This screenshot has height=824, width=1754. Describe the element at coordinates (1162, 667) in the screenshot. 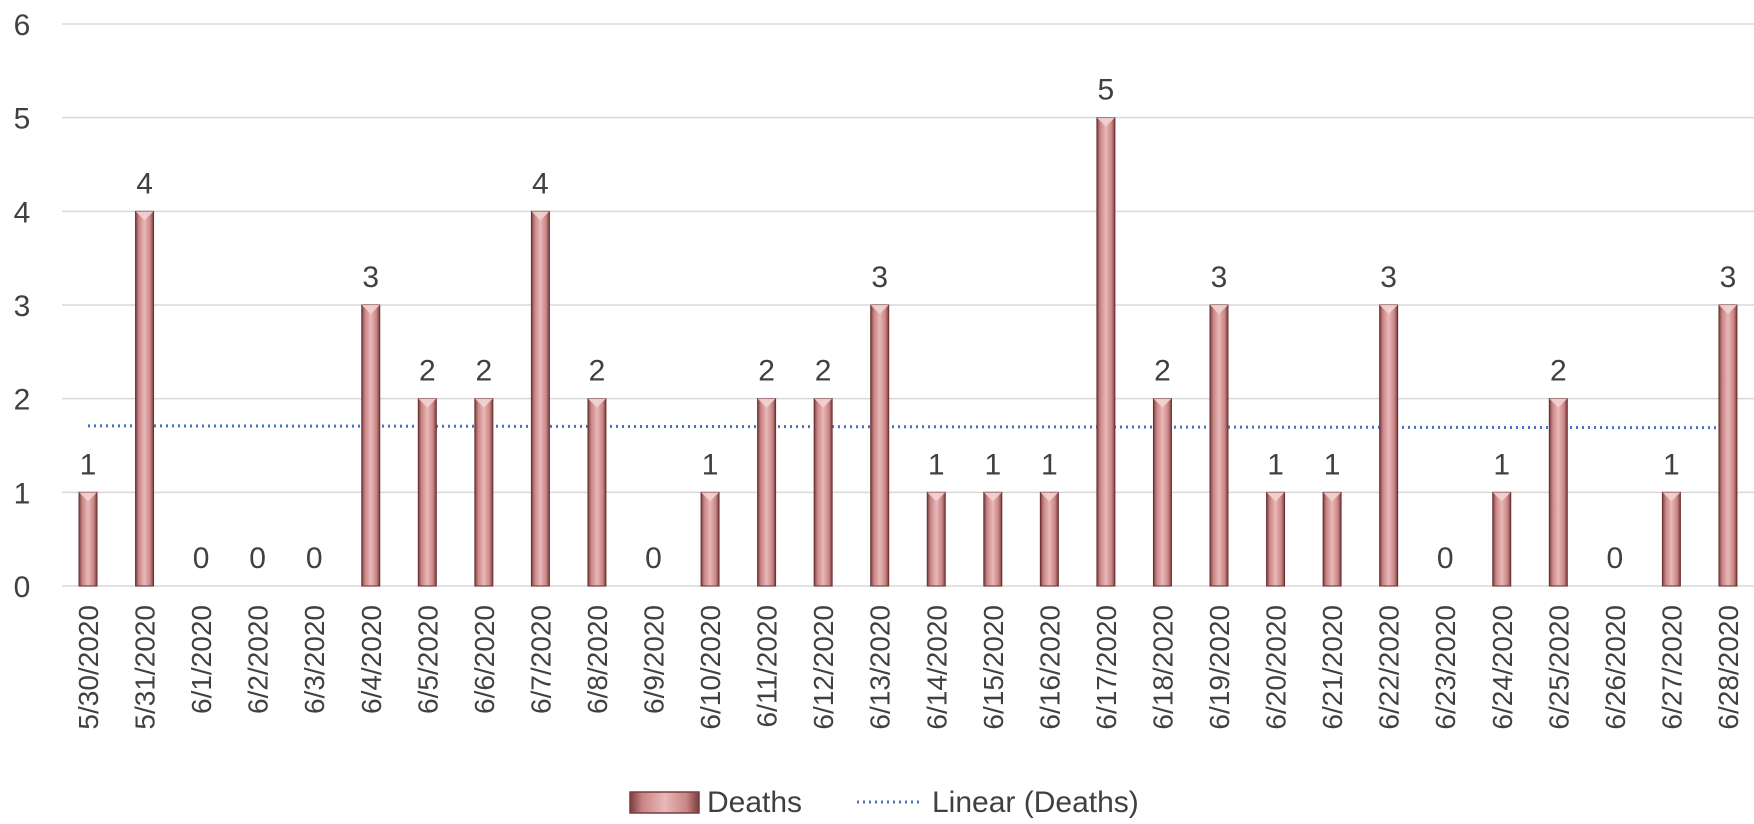

I see `x-tick-label: 6/18/2020` at that location.